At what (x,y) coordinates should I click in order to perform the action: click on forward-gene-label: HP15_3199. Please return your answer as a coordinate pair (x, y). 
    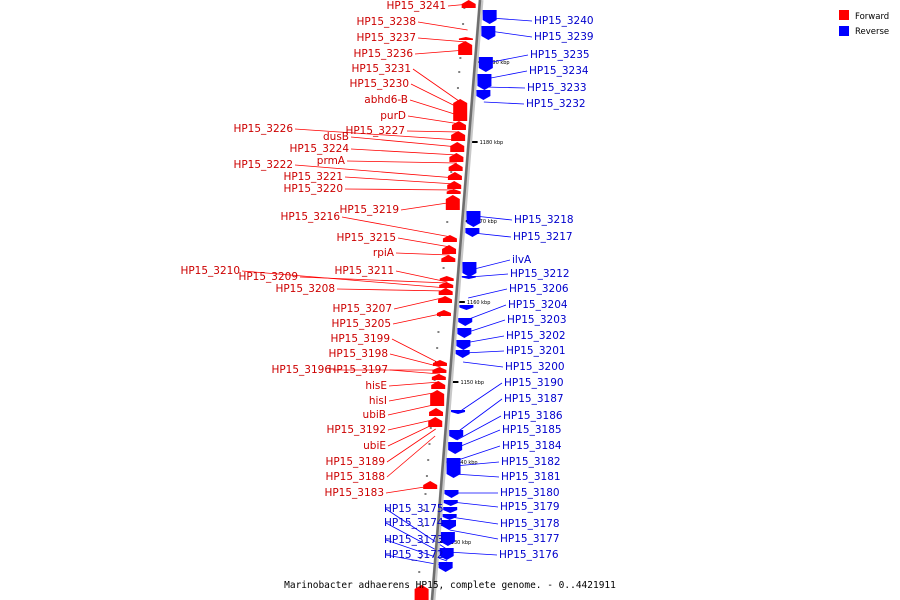
    Looking at the image, I should click on (360, 339).